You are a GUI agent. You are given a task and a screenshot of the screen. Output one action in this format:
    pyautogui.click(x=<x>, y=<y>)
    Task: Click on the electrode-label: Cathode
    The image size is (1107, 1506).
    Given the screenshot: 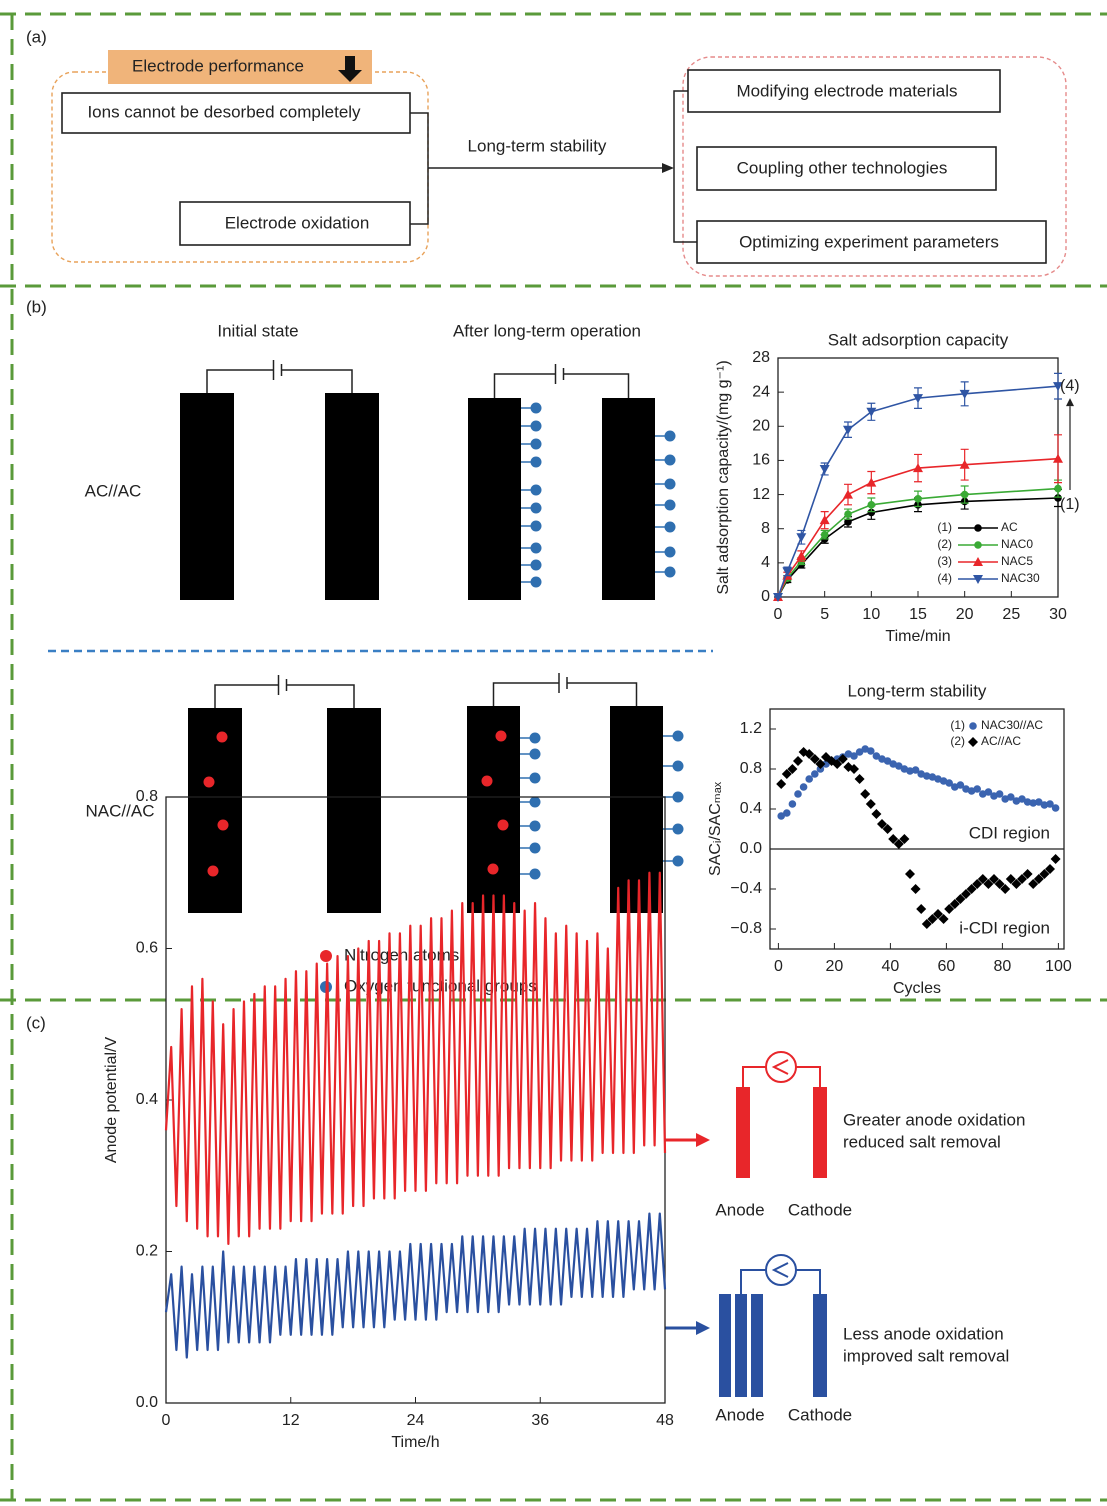 What is the action you would take?
    pyautogui.click(x=820, y=1414)
    